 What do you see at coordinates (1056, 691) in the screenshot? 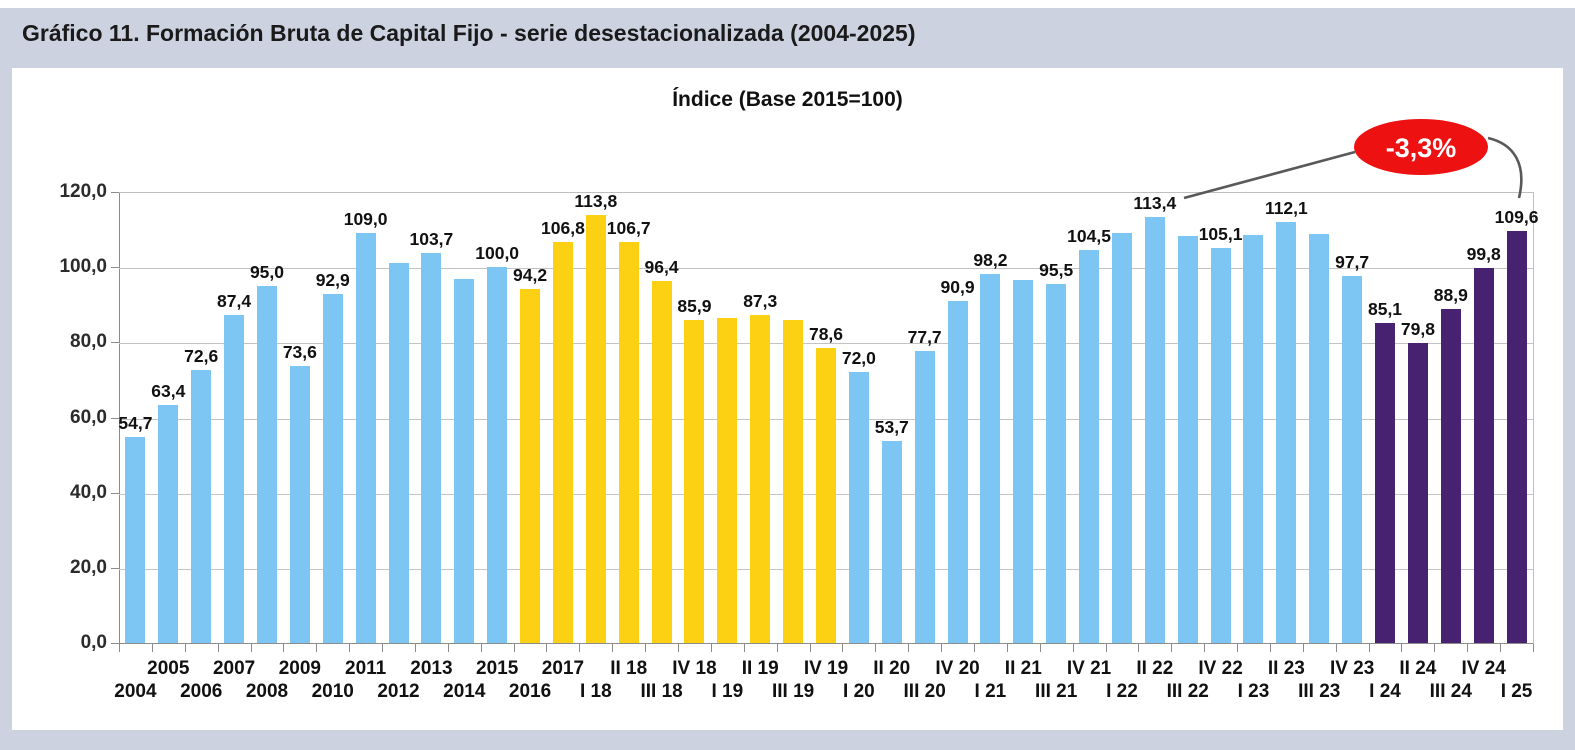
I see `x-axis-label-III 21: III 21` at bounding box center [1056, 691].